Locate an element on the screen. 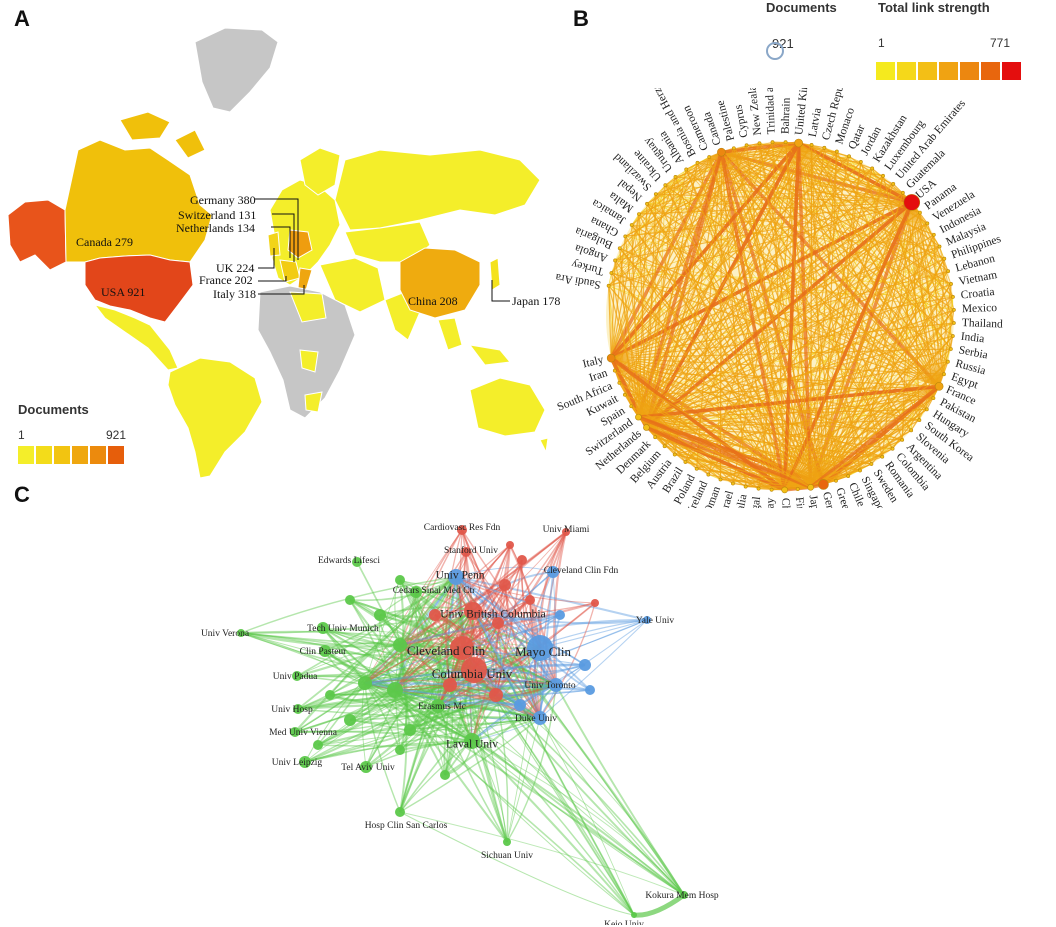  circle-strength-scale is located at coordinates (948, 71).